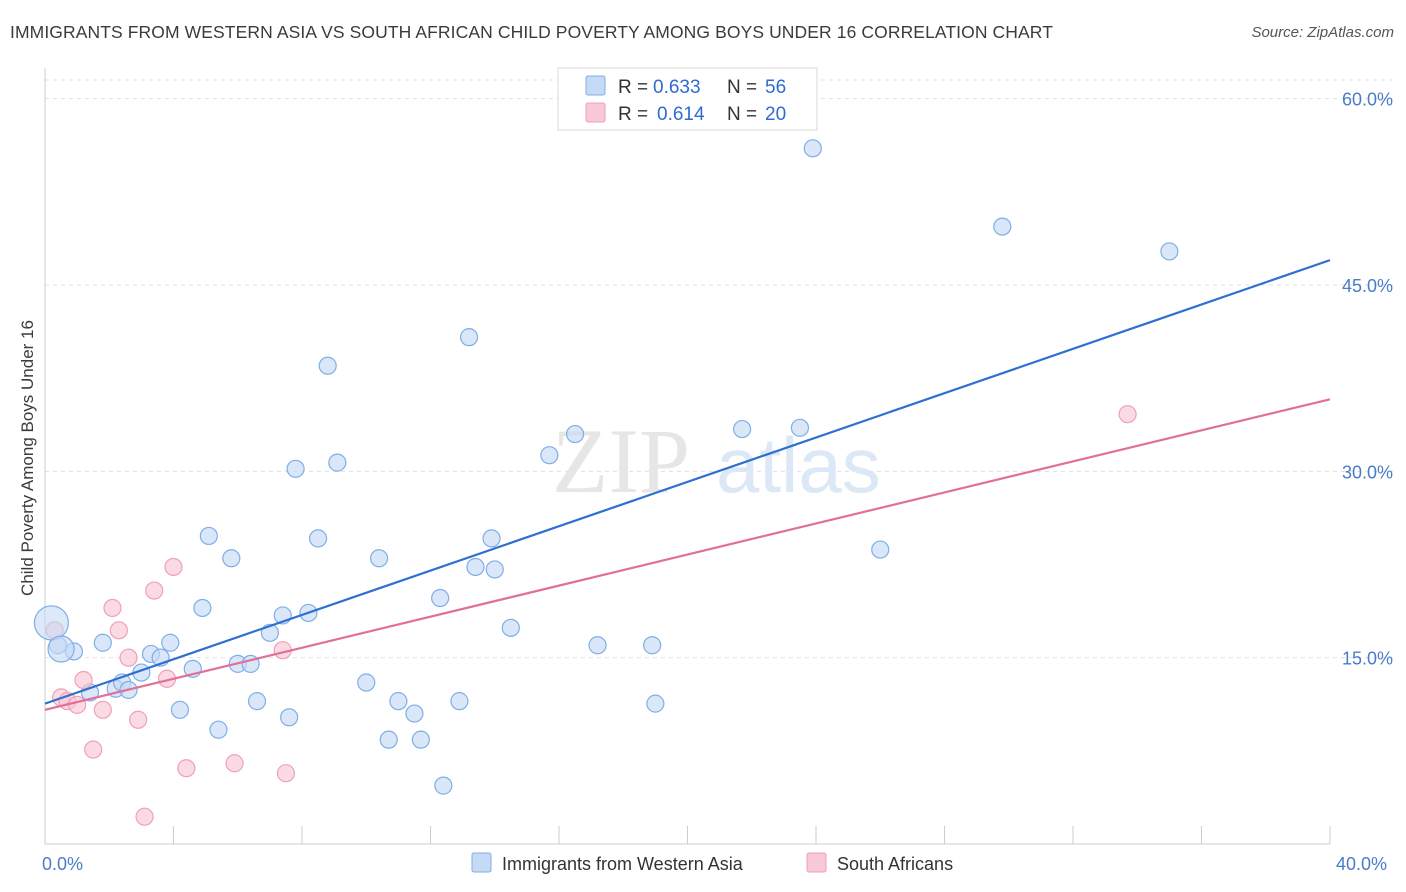  Describe the element at coordinates (742, 114) in the screenshot. I see `legend-n-label-2: N =` at that location.